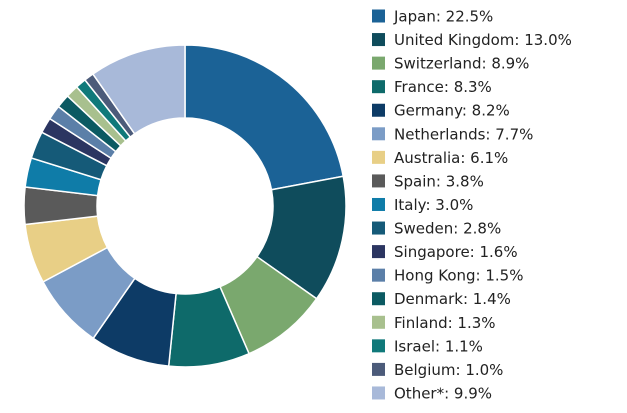 The image size is (627, 413). I want to click on legend-label: Hong Kong: 1.5%, so click(458, 276).